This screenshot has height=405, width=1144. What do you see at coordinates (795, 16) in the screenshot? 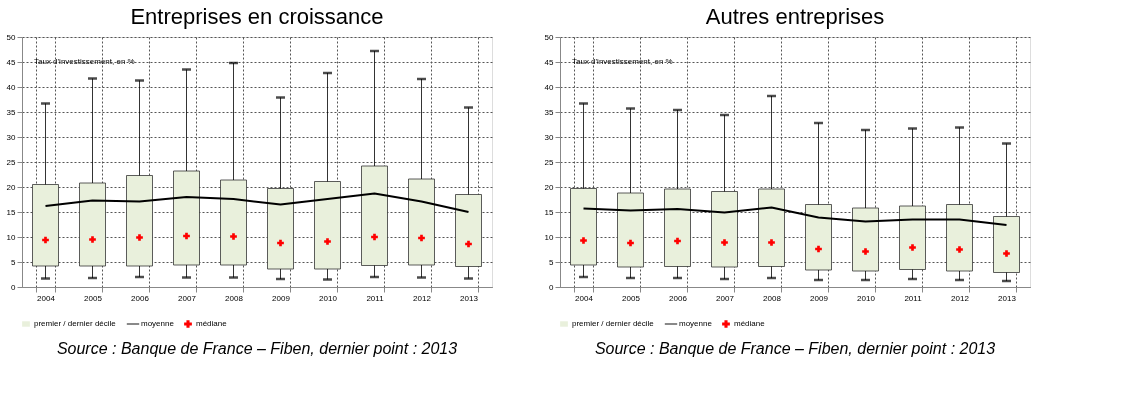
I see `chart-title: Autres entreprises` at bounding box center [795, 16].